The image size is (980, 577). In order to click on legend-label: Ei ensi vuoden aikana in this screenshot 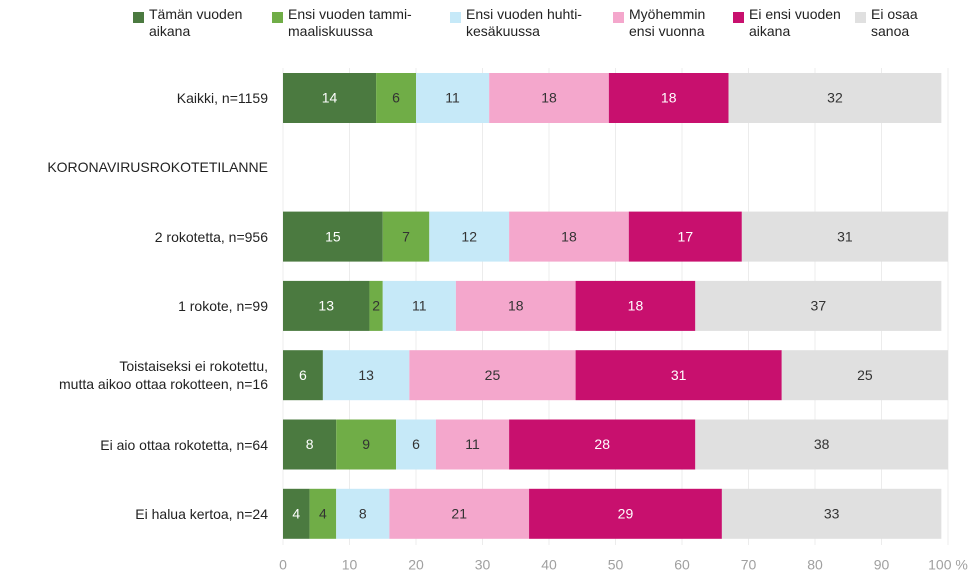, I will do `click(795, 22)`.